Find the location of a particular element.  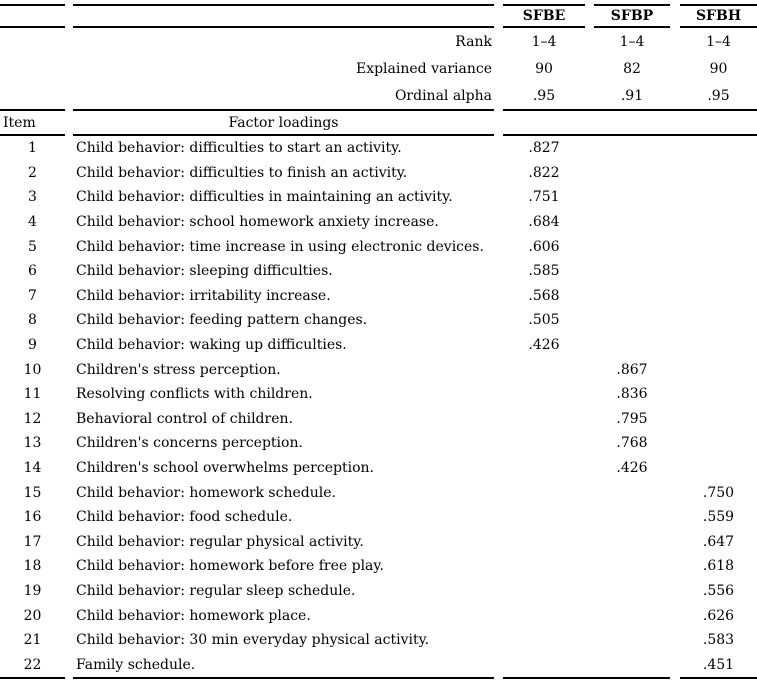

item-number: 13 is located at coordinates (32, 443).